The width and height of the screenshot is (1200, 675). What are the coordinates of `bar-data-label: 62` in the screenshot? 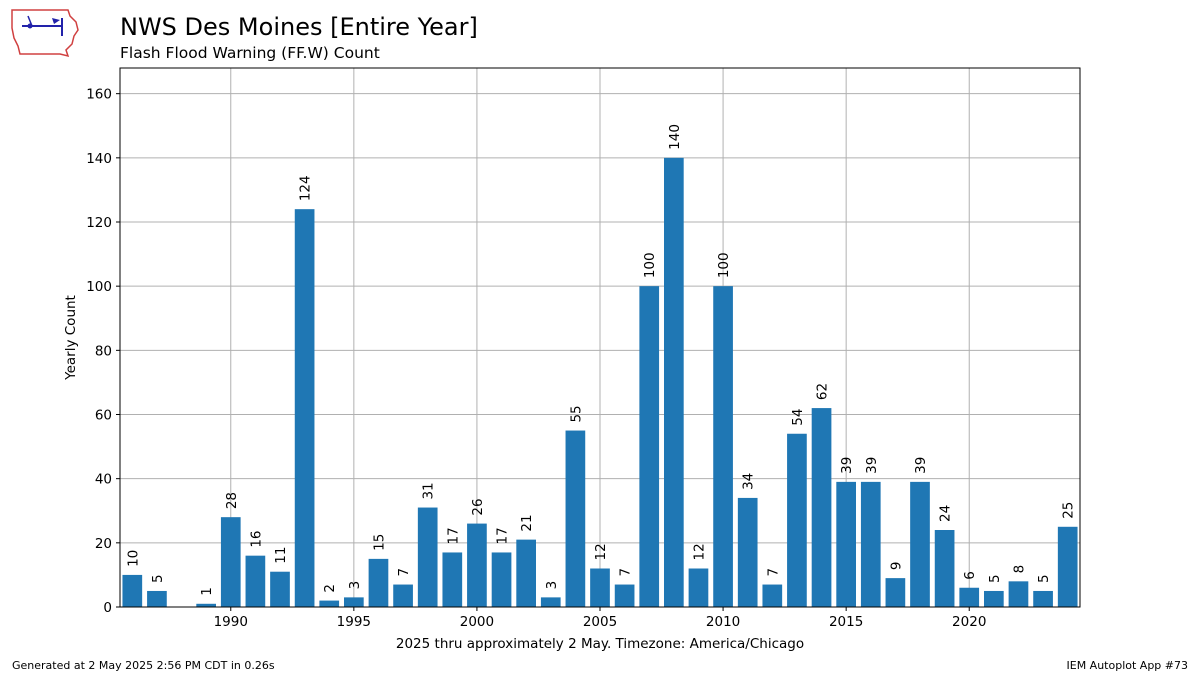 It's located at (823, 391).